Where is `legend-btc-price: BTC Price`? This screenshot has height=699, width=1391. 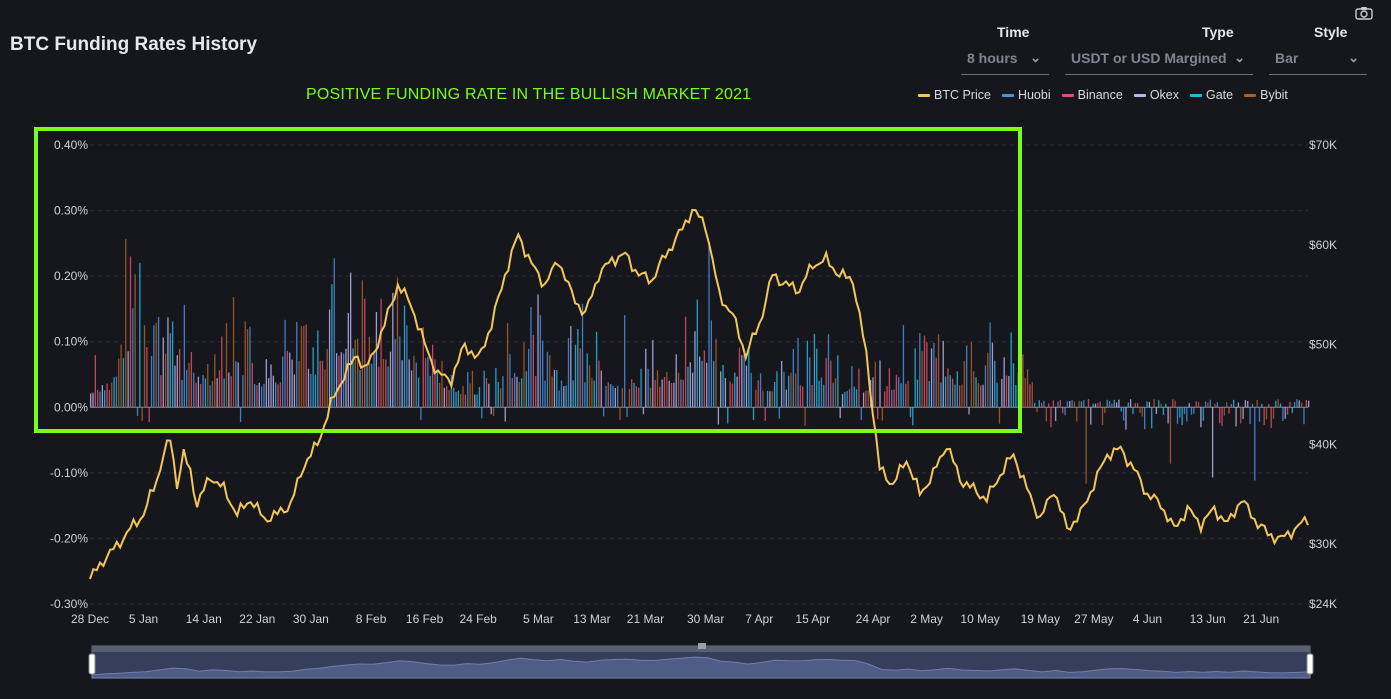 legend-btc-price: BTC Price is located at coordinates (954, 95).